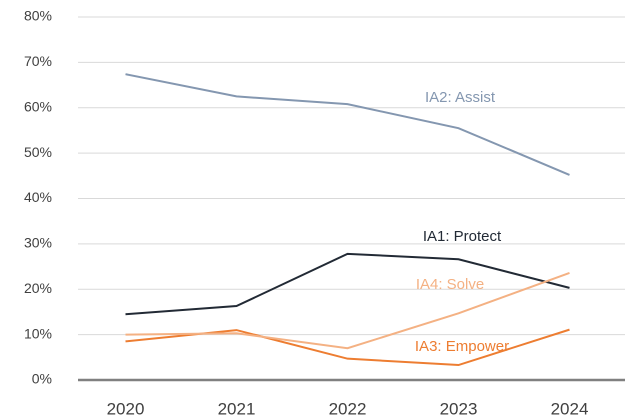 This screenshot has width=629, height=420. I want to click on x-tick-label: 2020, so click(126, 408).